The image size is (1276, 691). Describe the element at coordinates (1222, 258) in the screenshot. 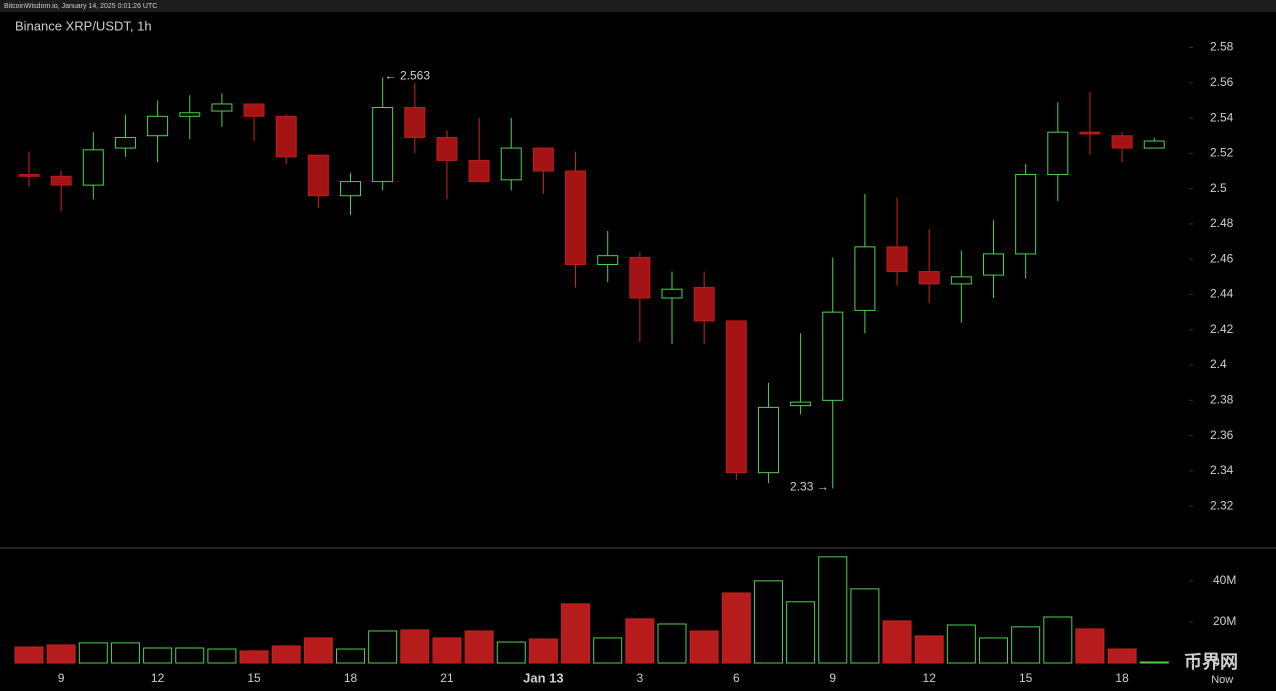

I see `y-tick-label: 2.46` at that location.